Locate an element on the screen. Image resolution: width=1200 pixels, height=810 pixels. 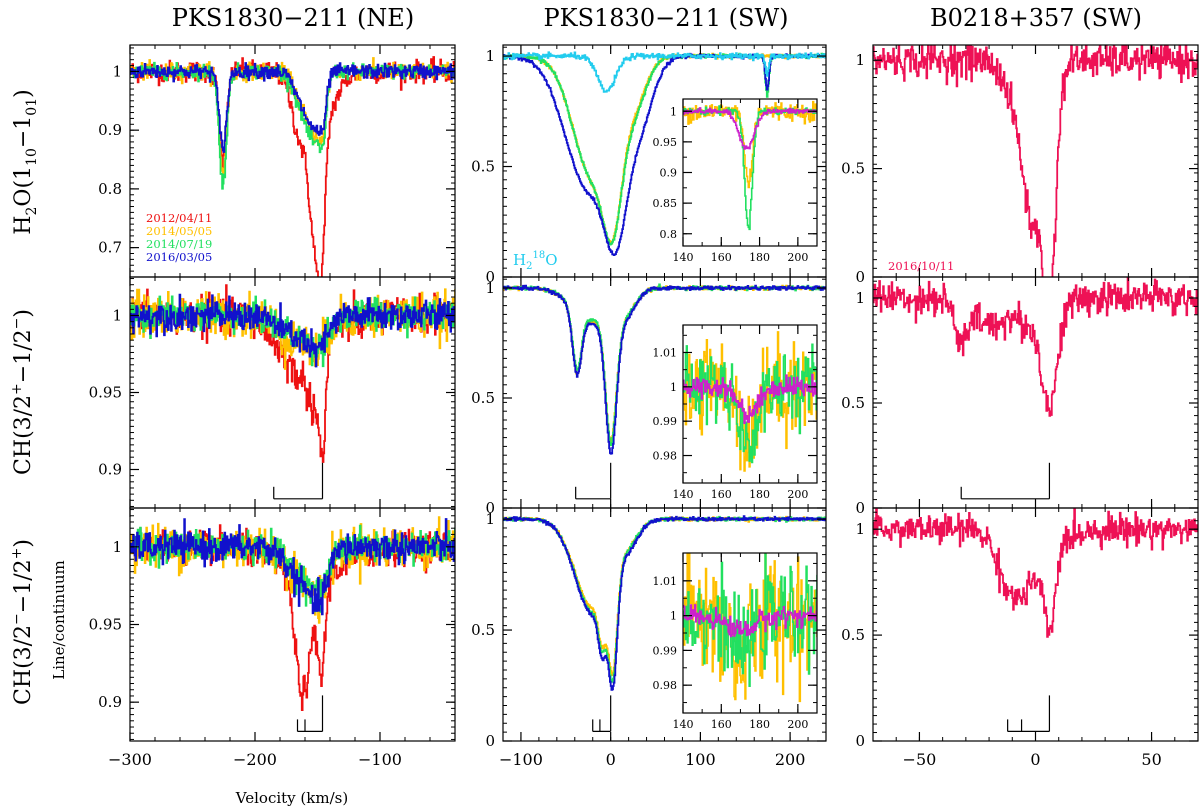
panel-I: 0 0.5 1 −50 0 50 is located at coordinates (1020, 638).